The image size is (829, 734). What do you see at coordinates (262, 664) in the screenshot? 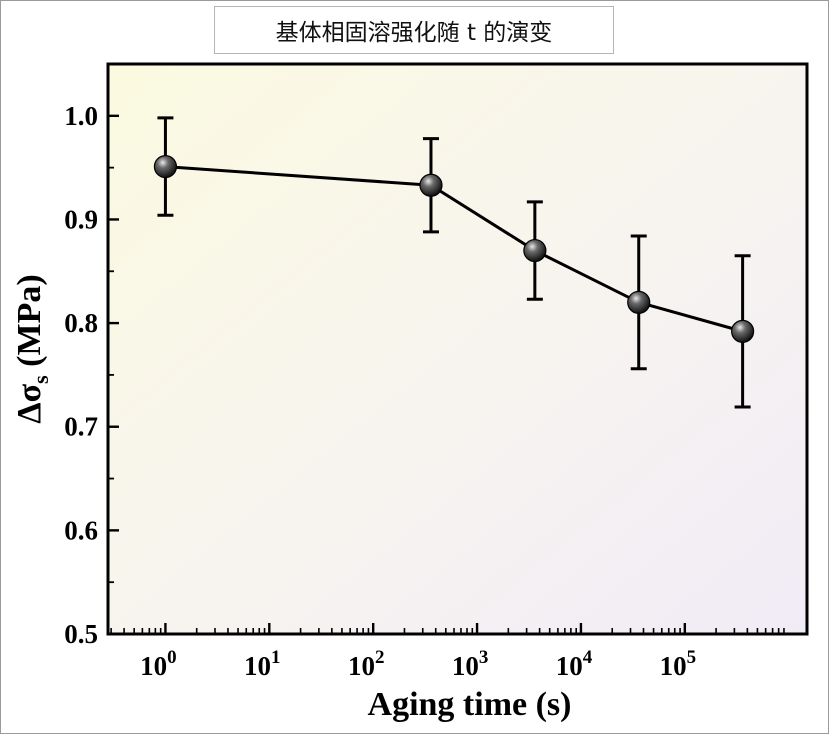
I see `x-tick-label: 10¹` at bounding box center [262, 664].